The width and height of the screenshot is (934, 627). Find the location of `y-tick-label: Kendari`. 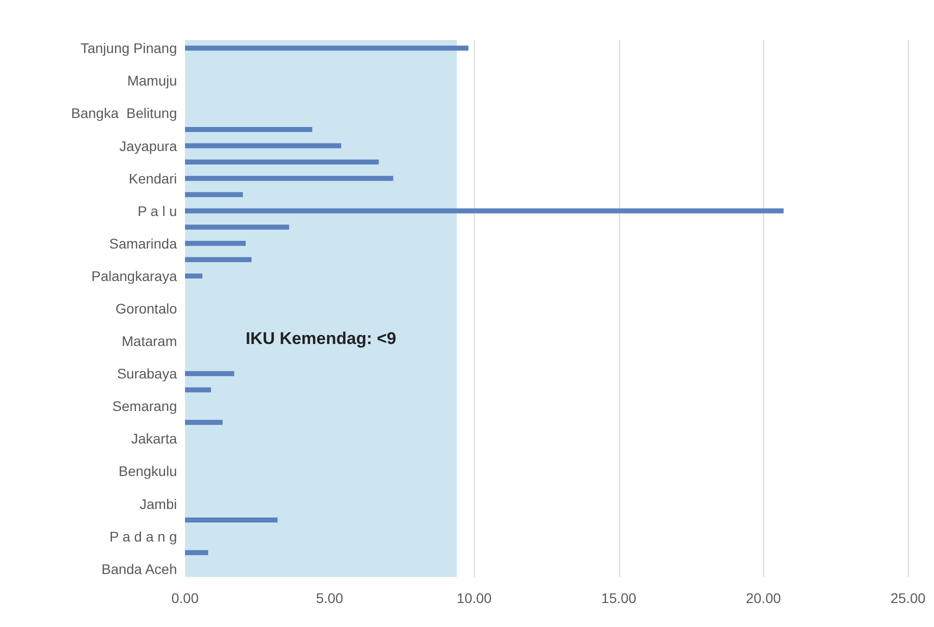

y-tick-label: Kendari is located at coordinates (152, 178).